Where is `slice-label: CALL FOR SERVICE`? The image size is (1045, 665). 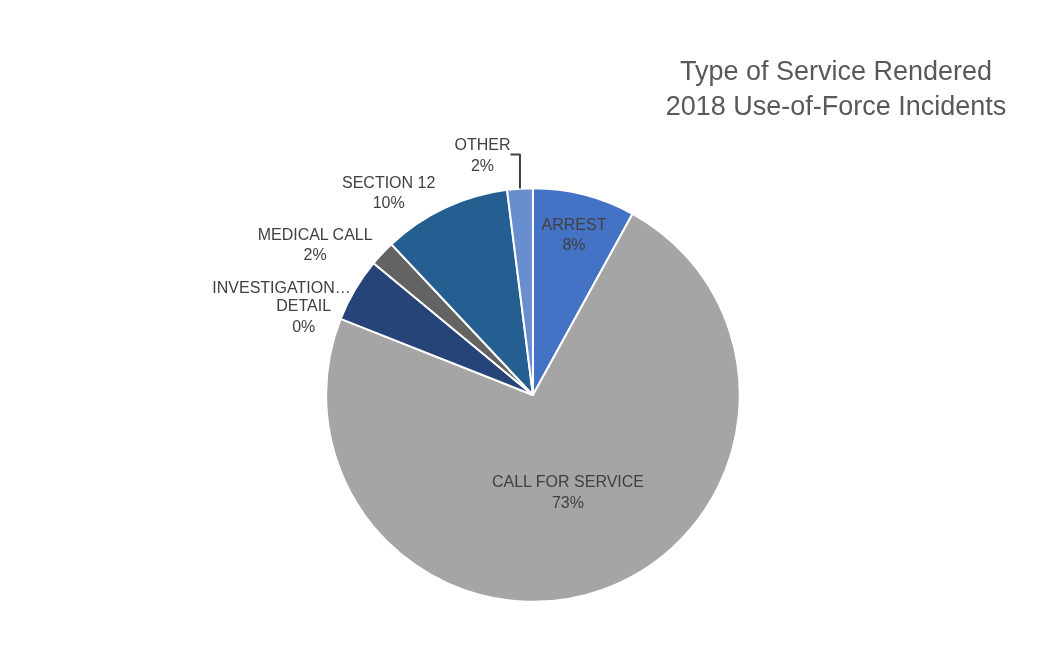 slice-label: CALL FOR SERVICE is located at coordinates (567, 482).